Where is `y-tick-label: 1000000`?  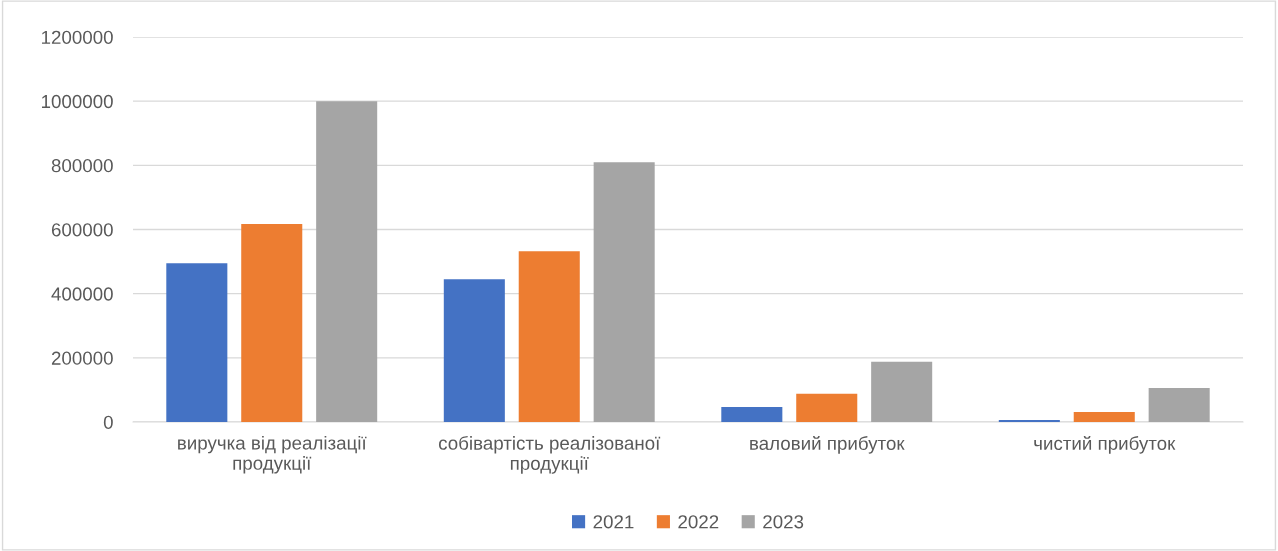 y-tick-label: 1000000 is located at coordinates (77, 101).